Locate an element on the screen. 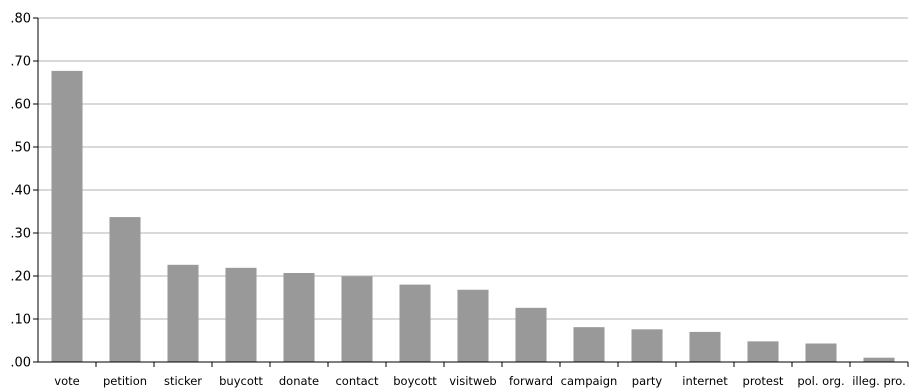 Image resolution: width=915 pixels, height=389 pixels. y-tick-label: .20 is located at coordinates (20, 277).